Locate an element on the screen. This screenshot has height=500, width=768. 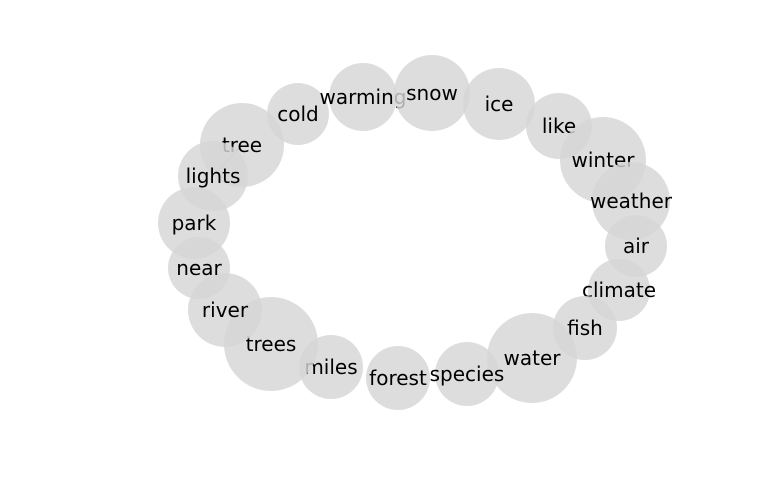
node-circle-water is located at coordinates (532, 358).